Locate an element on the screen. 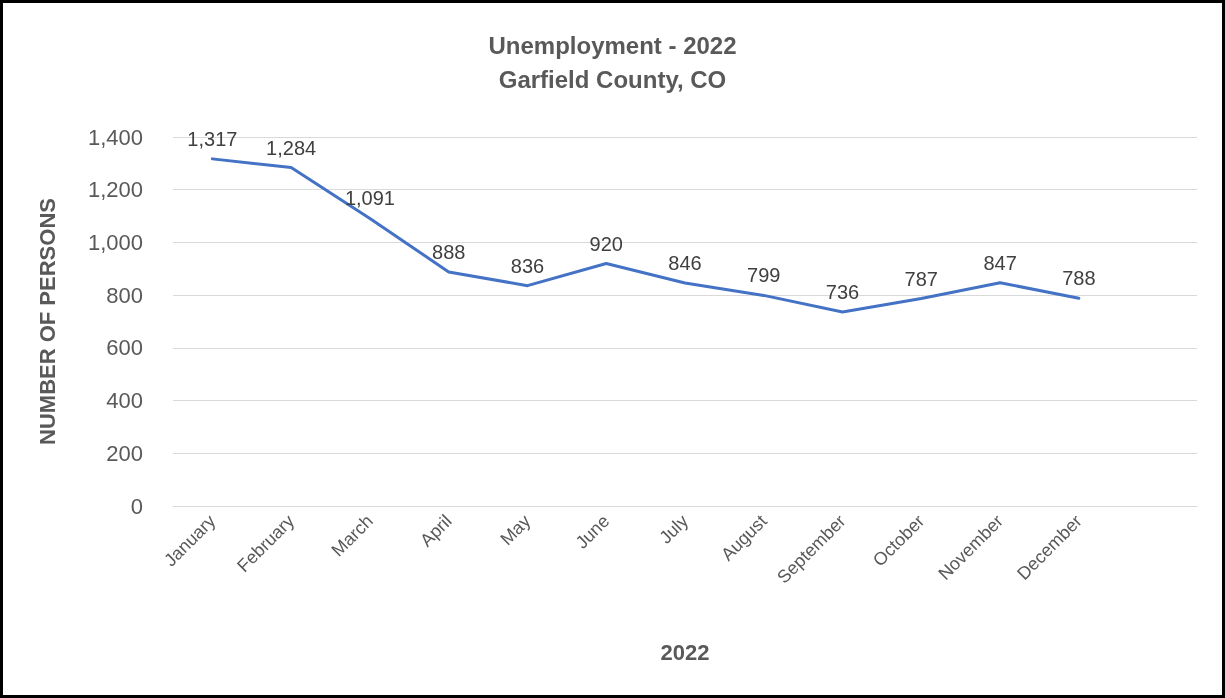  data-label: 1,284 is located at coordinates (291, 147).